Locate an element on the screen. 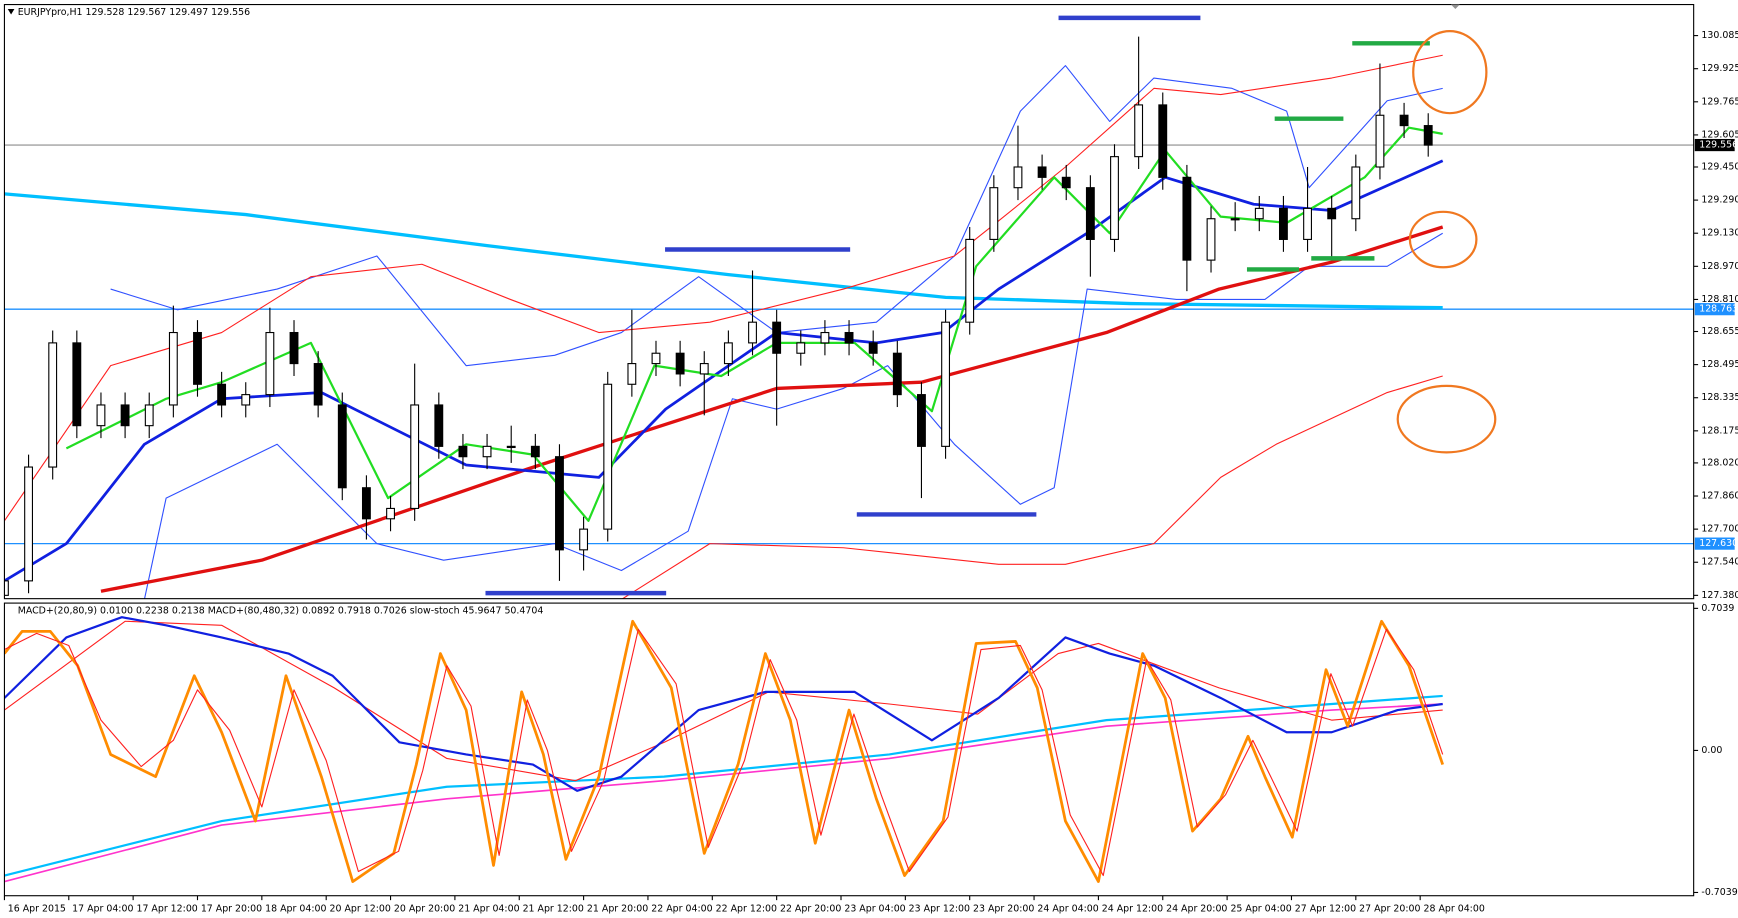  y-tick-label: 127.700 is located at coordinates (1719, 529).